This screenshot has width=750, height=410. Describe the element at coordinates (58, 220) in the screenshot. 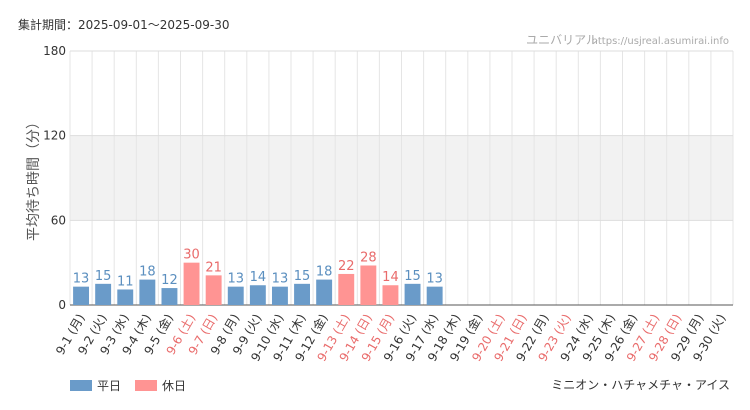

I see `y-tick-label: 60` at that location.